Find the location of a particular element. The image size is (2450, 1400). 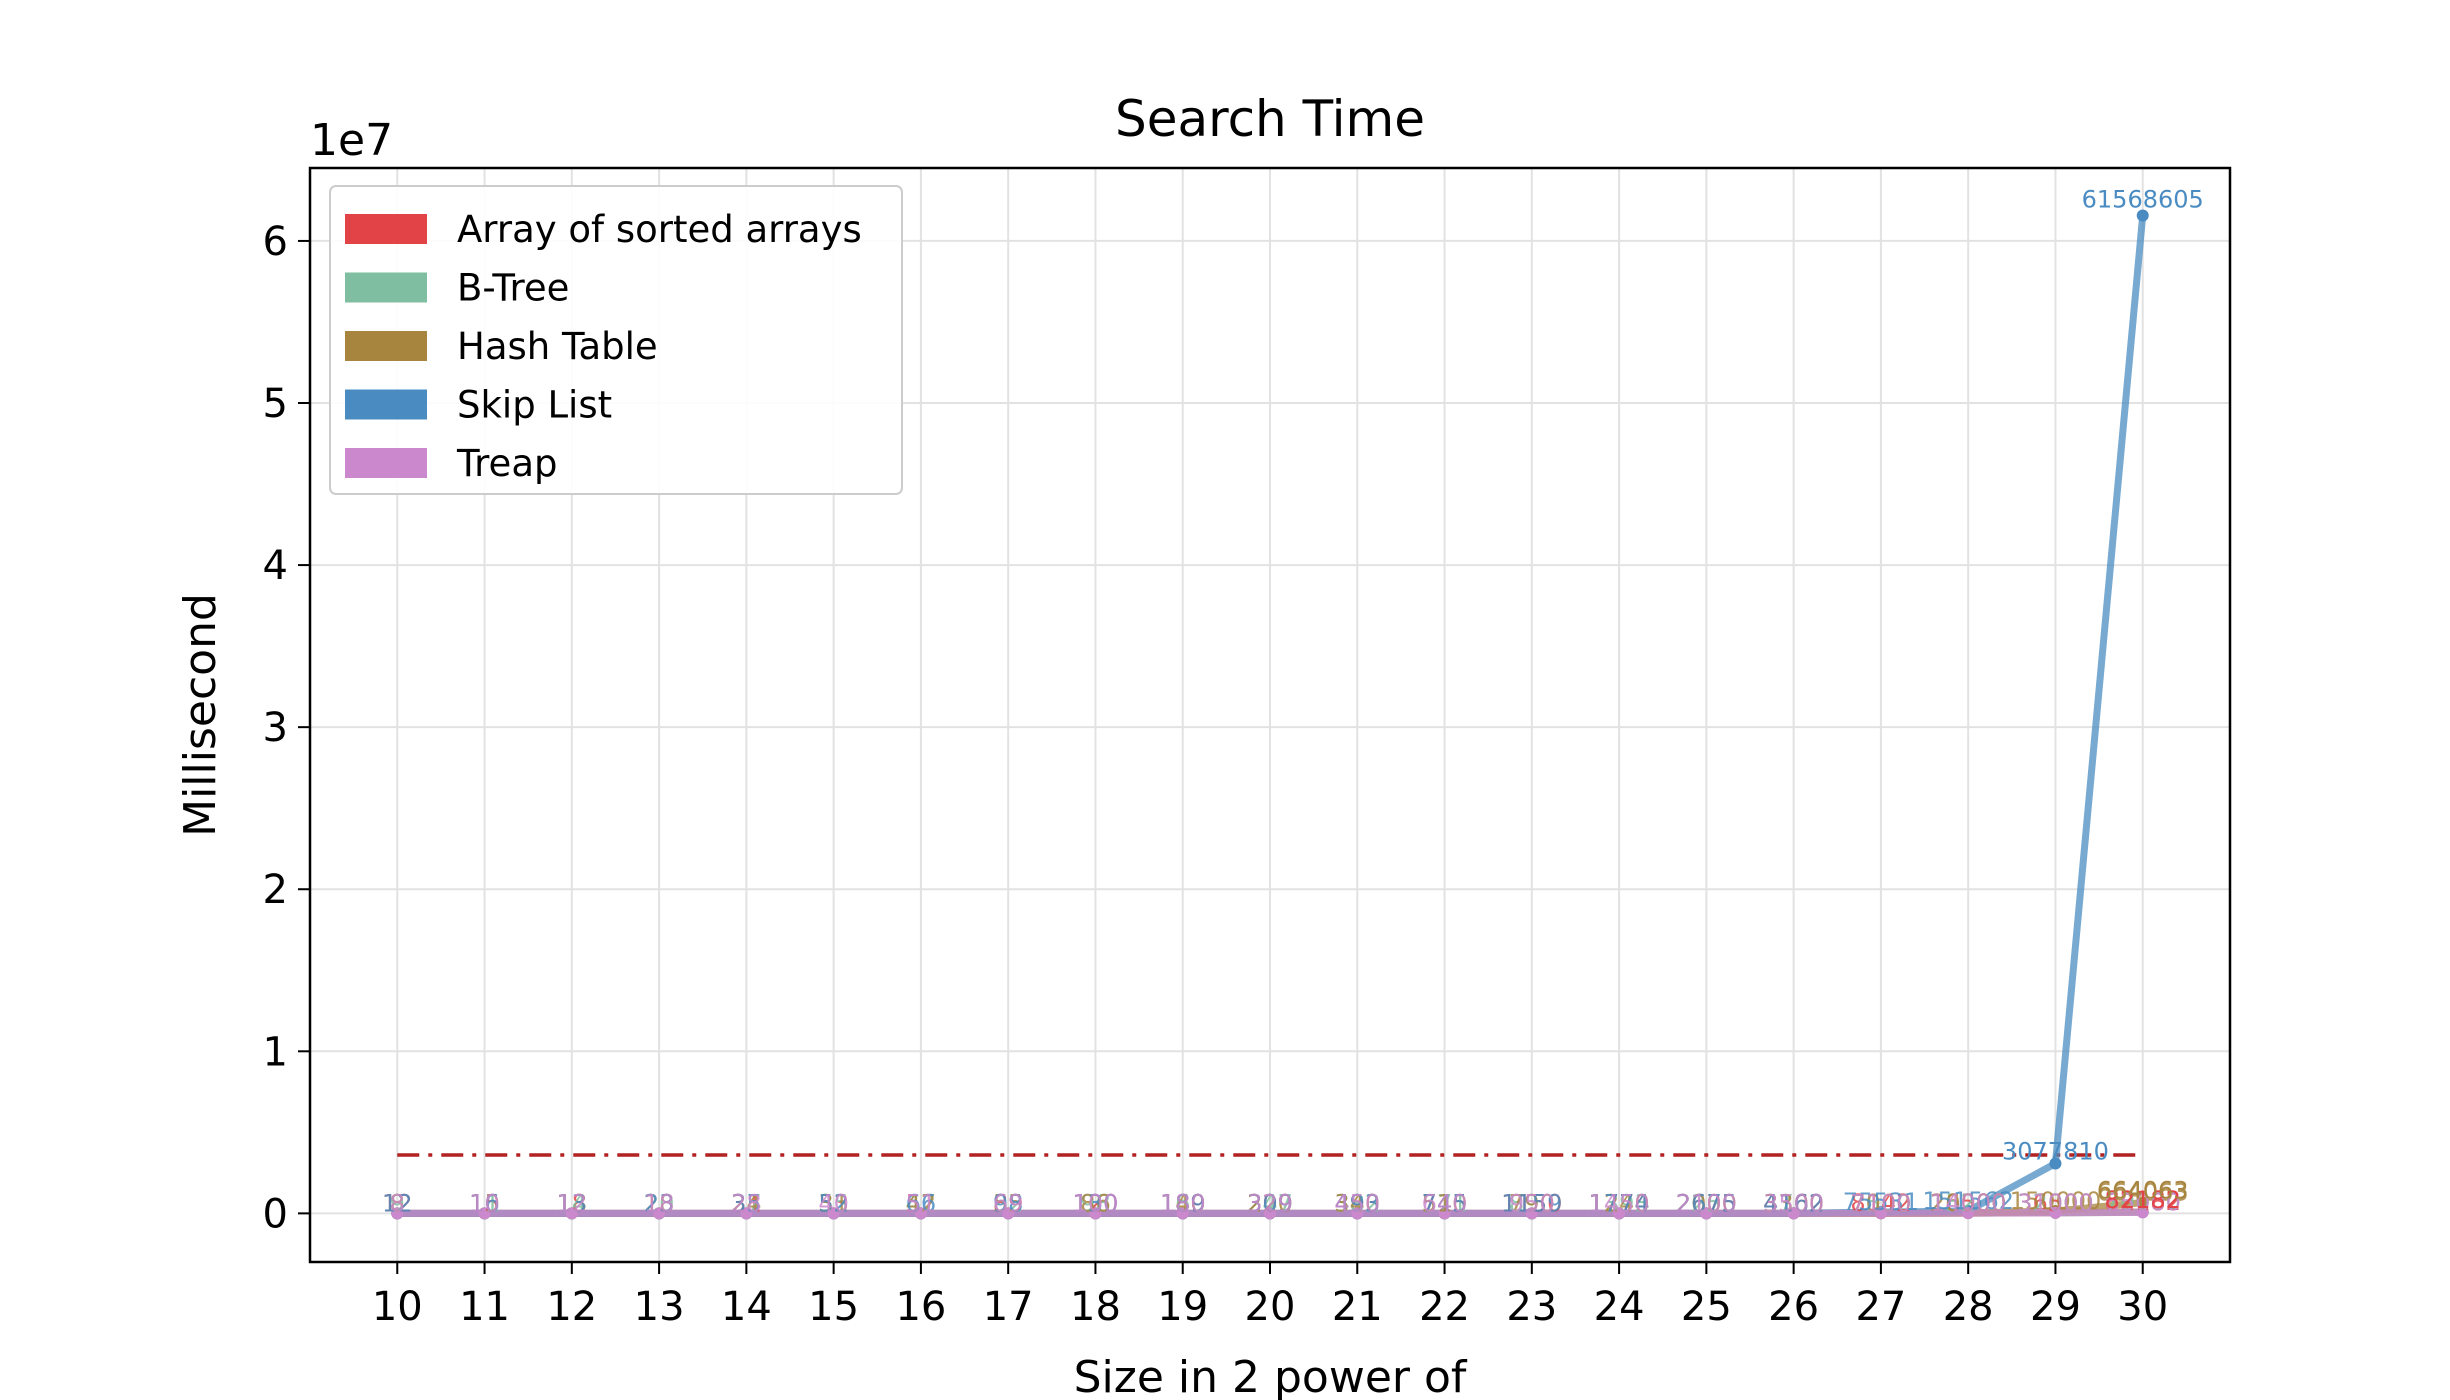

x-tick-label: 17 is located at coordinates (1008, 1307).